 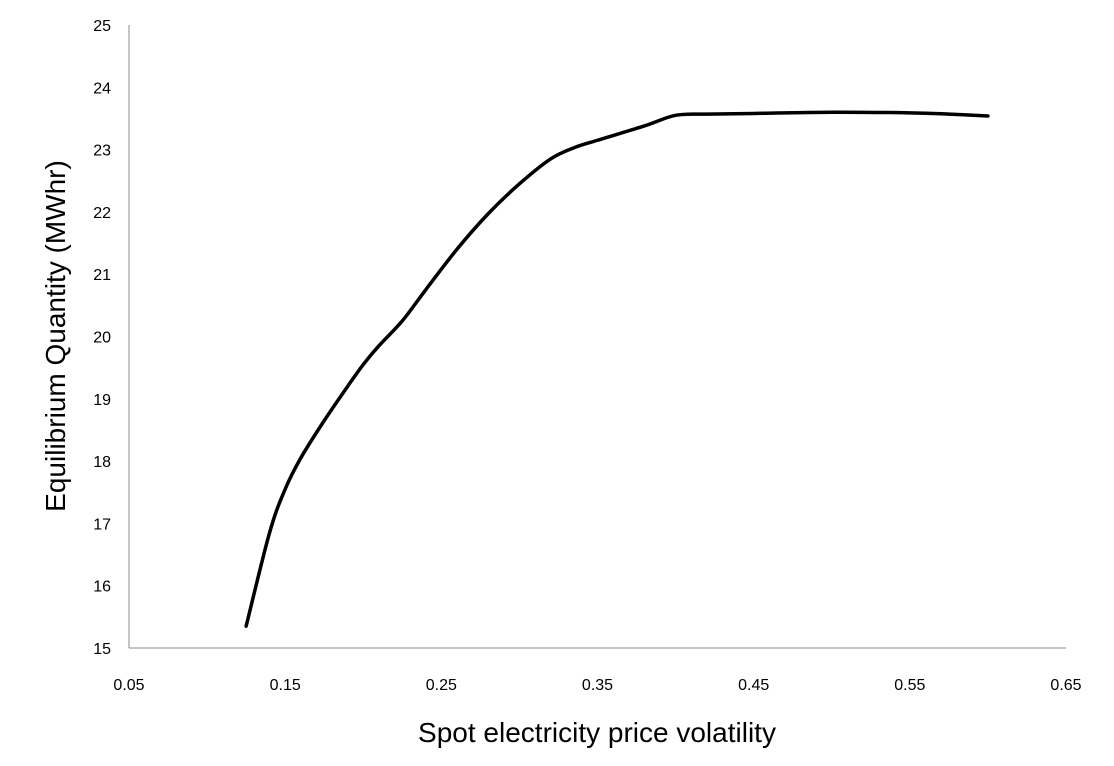 I want to click on y-tick-label: 22, so click(x=102, y=213).